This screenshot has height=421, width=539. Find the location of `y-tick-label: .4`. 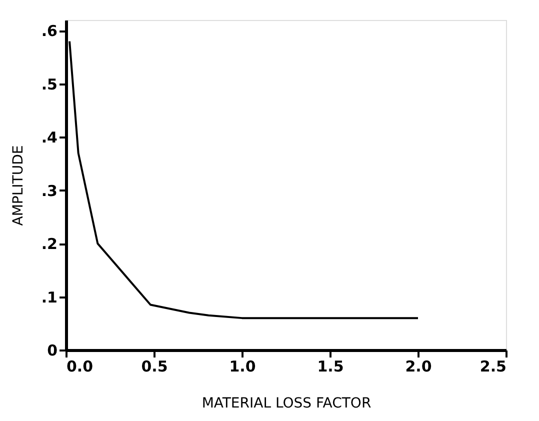

y-tick-label: .4 is located at coordinates (49, 137).